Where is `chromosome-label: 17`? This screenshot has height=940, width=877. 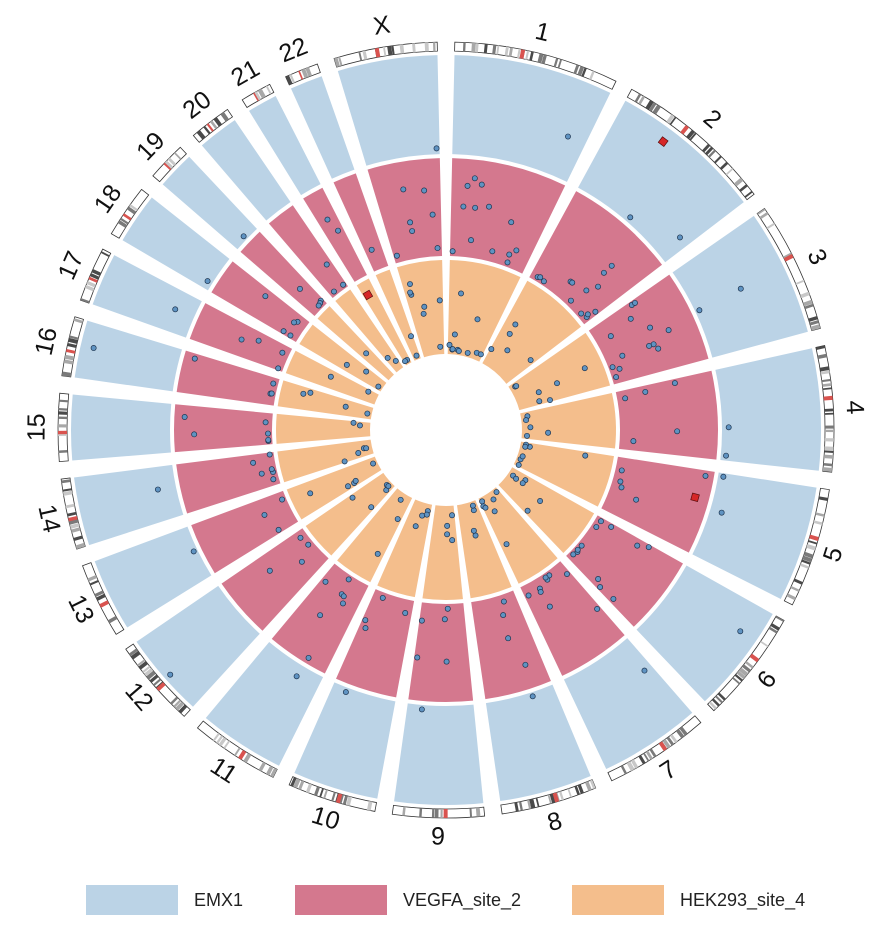 chromosome-label: 17 is located at coordinates (71, 265).